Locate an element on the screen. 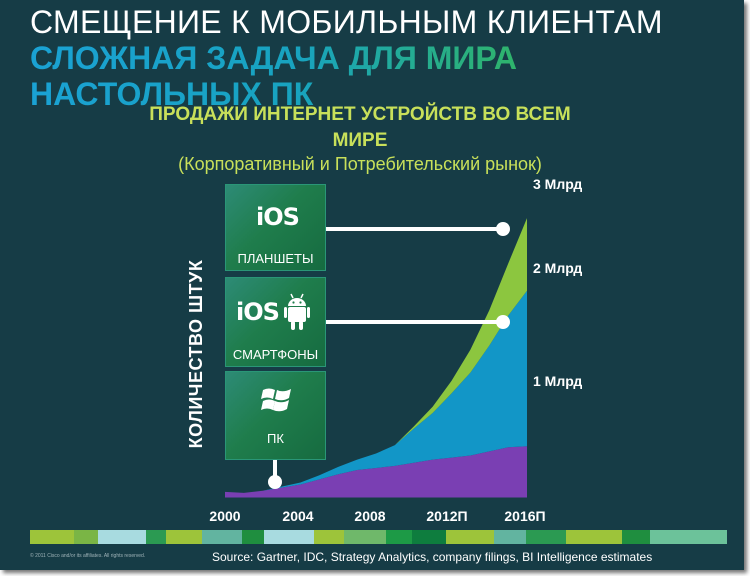  android-icon is located at coordinates (297, 311).